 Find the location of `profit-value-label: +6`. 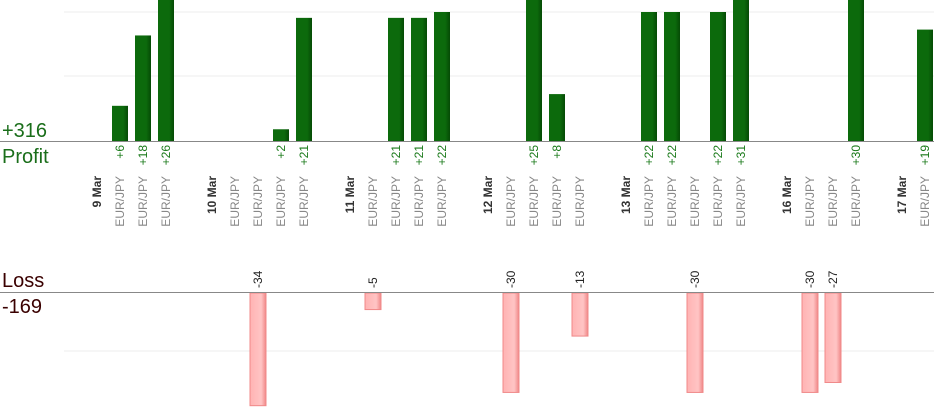

profit-value-label: +6 is located at coordinates (120, 152).